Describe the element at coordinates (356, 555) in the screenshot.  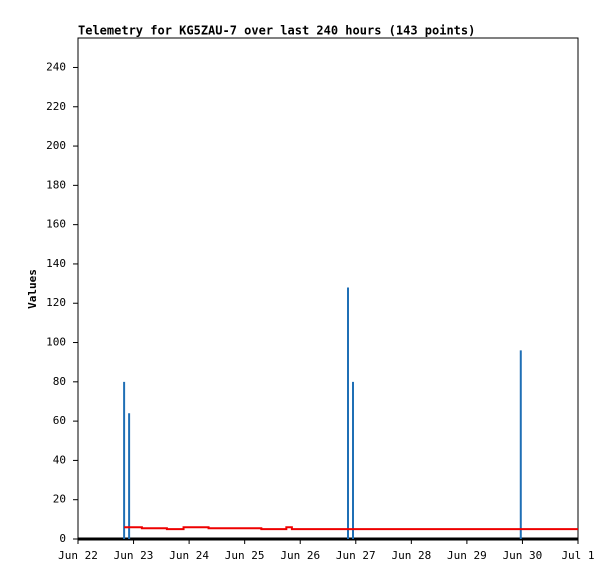
I see `x-tick-label: Jun 27` at that location.